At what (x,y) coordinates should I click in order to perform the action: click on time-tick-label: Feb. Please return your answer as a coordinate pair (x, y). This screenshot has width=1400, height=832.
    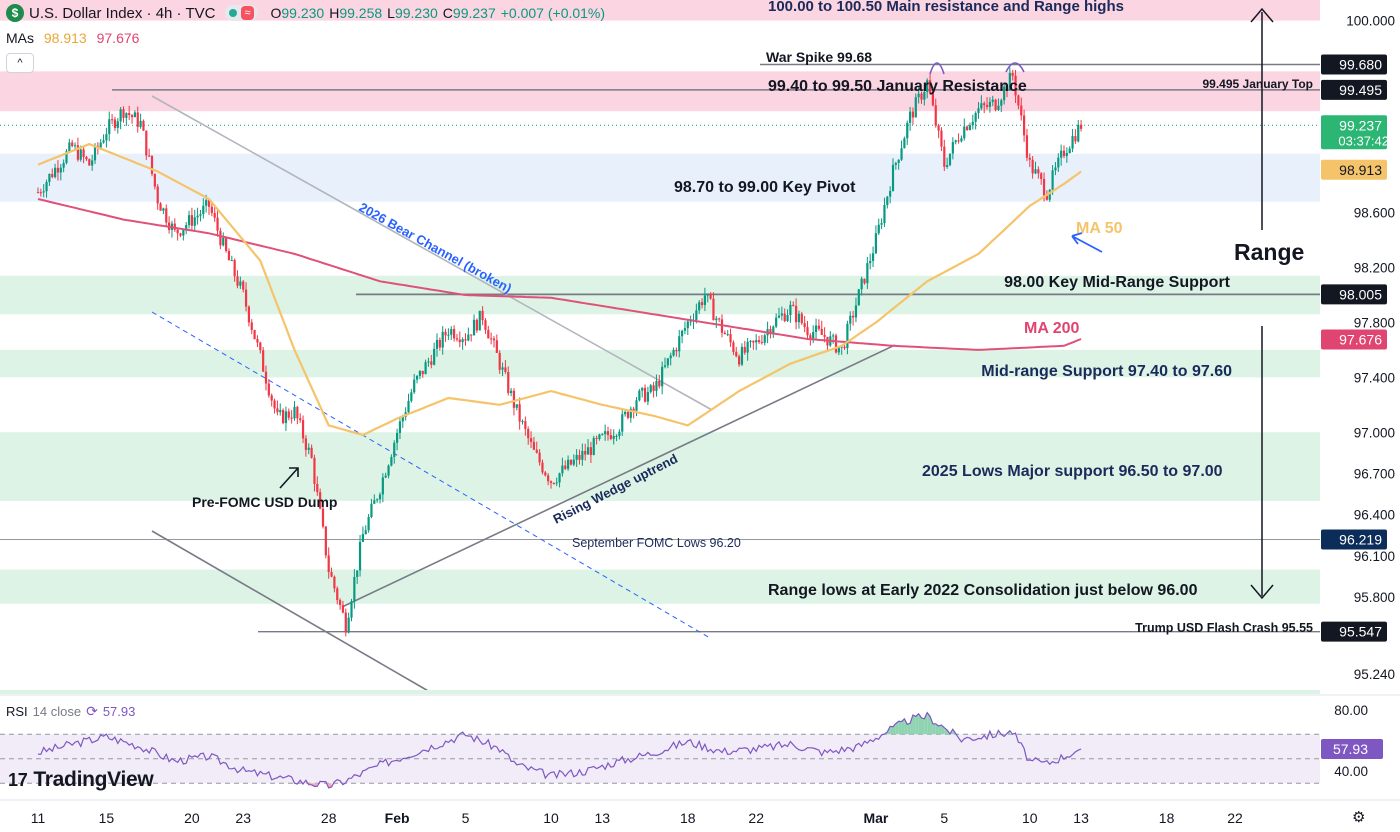
    Looking at the image, I should click on (397, 818).